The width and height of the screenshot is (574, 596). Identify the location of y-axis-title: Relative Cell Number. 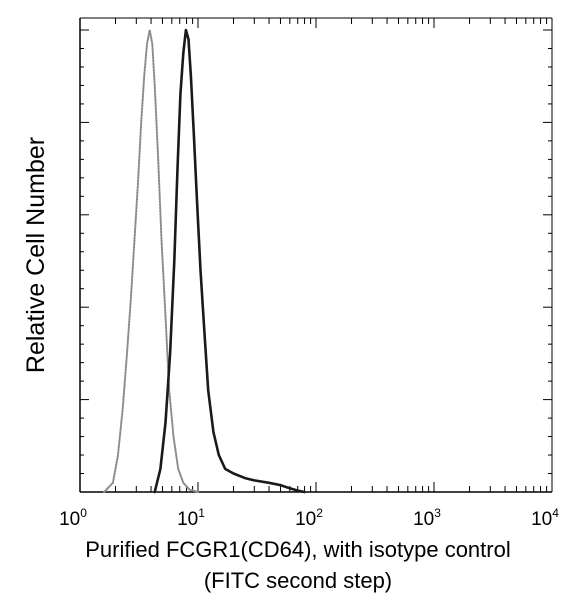
(36, 255).